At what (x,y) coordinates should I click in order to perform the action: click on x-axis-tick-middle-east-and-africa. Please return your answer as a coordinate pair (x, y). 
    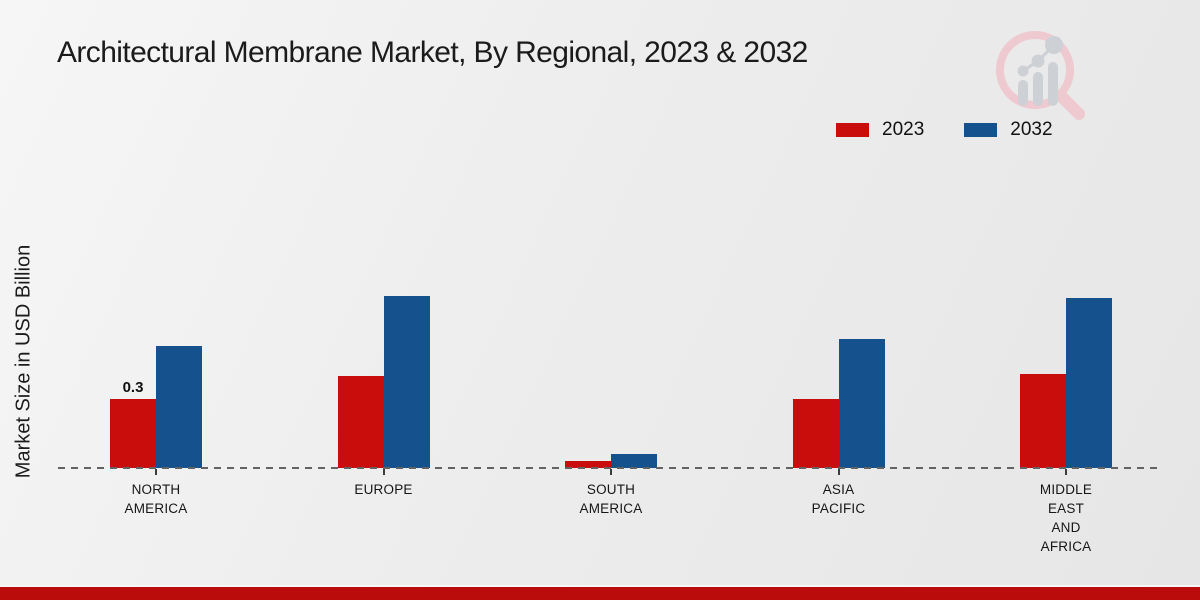
    Looking at the image, I should click on (1066, 472).